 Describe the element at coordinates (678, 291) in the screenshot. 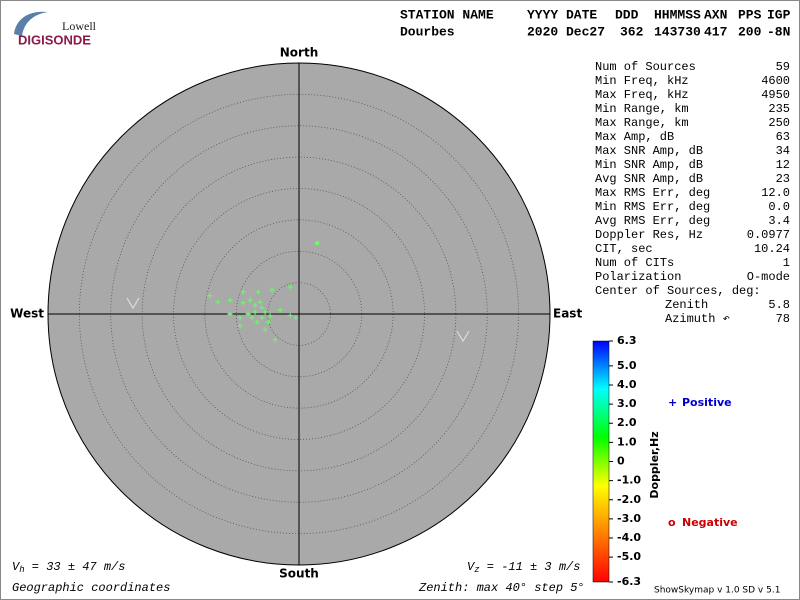

I see `center-title: Center of Sources, deg:` at that location.